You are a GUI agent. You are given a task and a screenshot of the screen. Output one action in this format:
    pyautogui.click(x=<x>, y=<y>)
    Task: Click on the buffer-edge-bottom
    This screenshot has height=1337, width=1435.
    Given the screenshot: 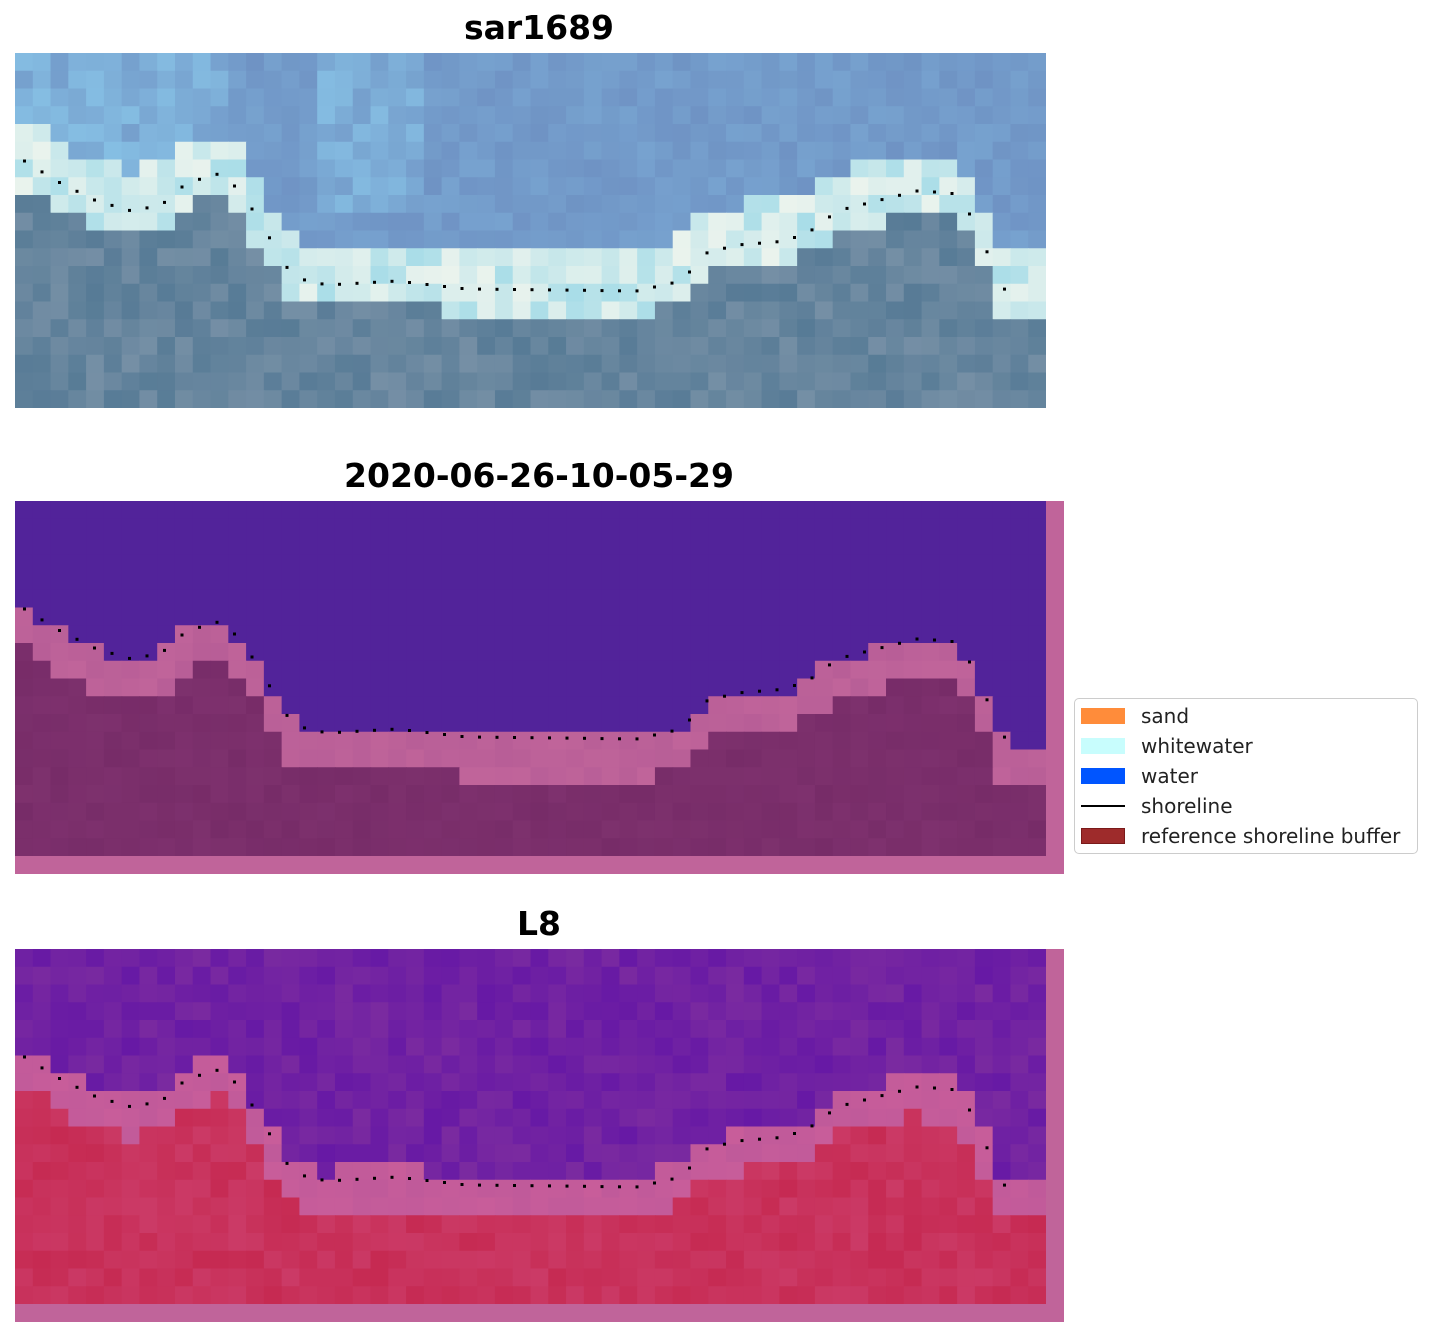 What is the action you would take?
    pyautogui.click(x=539, y=1313)
    